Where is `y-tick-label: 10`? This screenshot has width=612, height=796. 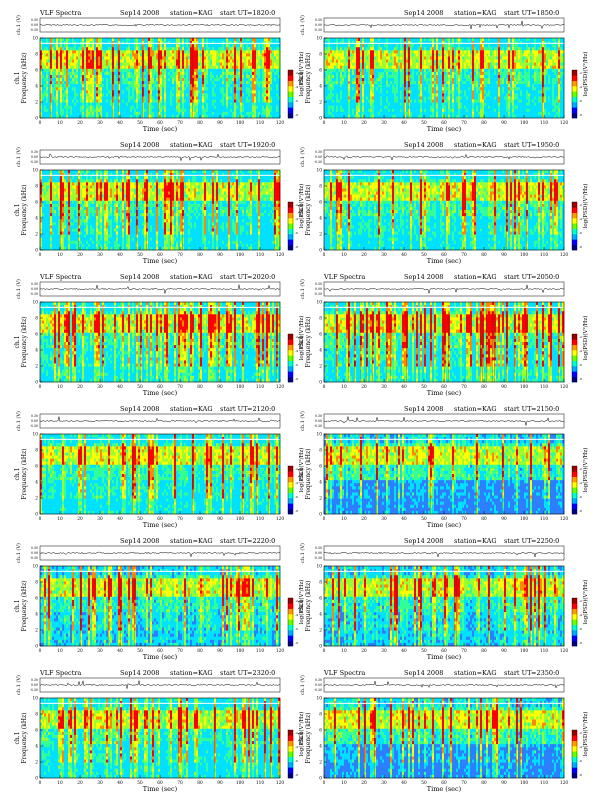
y-tick-label: 10 is located at coordinates (36, 435).